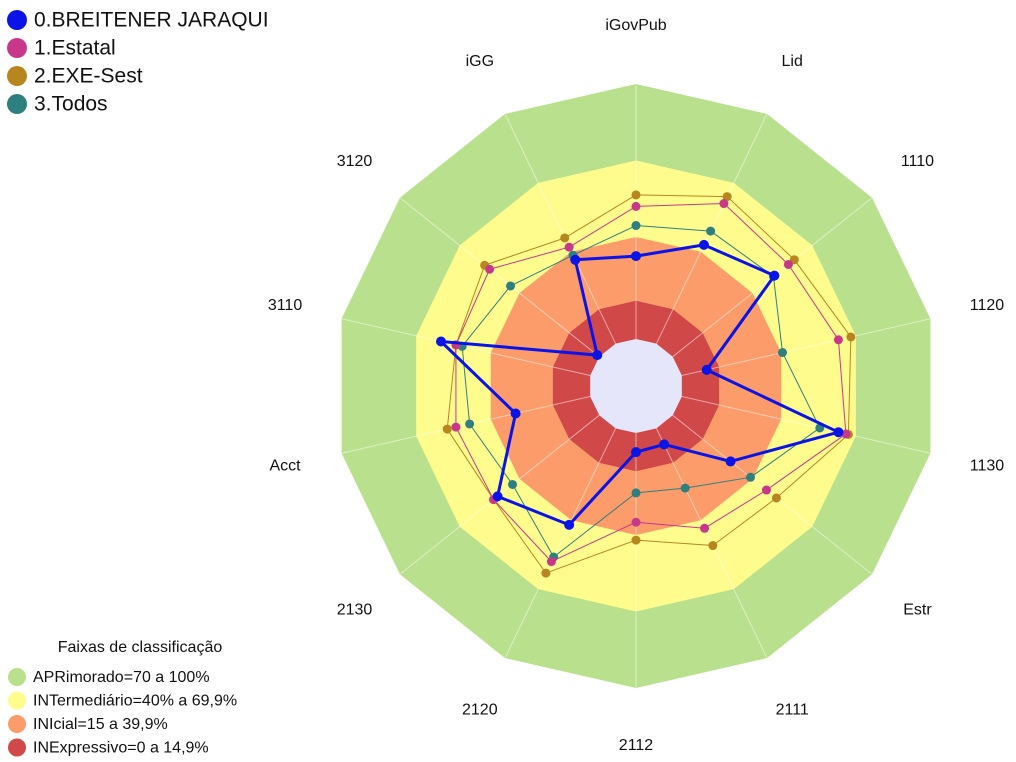  Describe the element at coordinates (480, 61) in the screenshot. I see `axis-label: iGG` at that location.